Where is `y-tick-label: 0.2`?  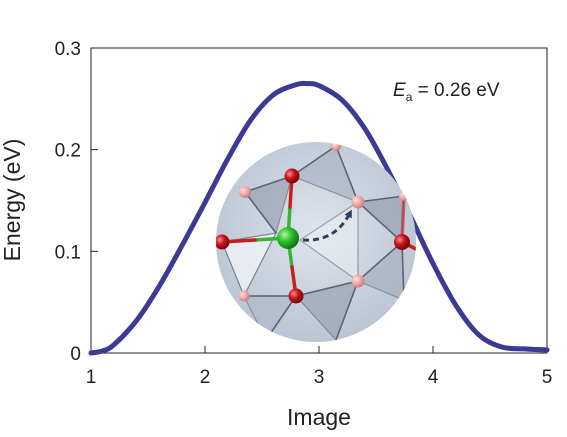 y-tick-label: 0.2 is located at coordinates (68, 151).